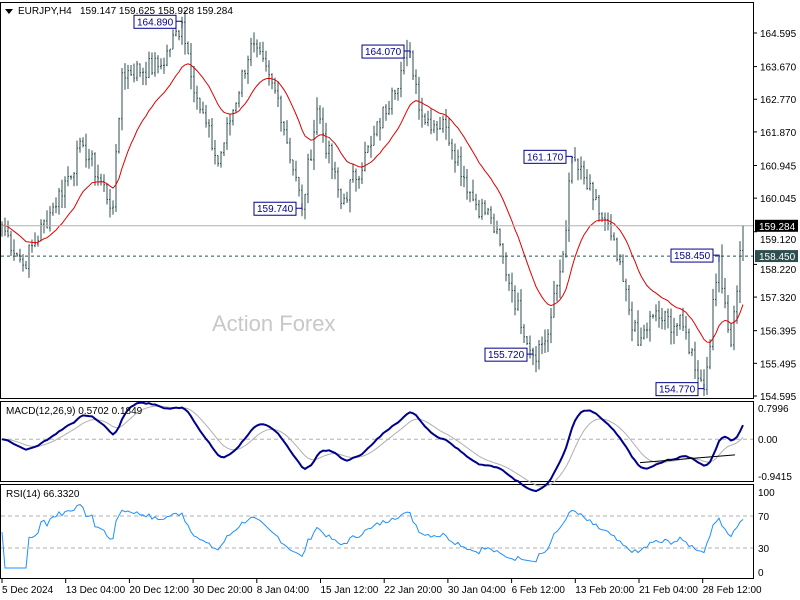  I want to click on time-tick-label: 30 Jan 04:00, so click(477, 590).